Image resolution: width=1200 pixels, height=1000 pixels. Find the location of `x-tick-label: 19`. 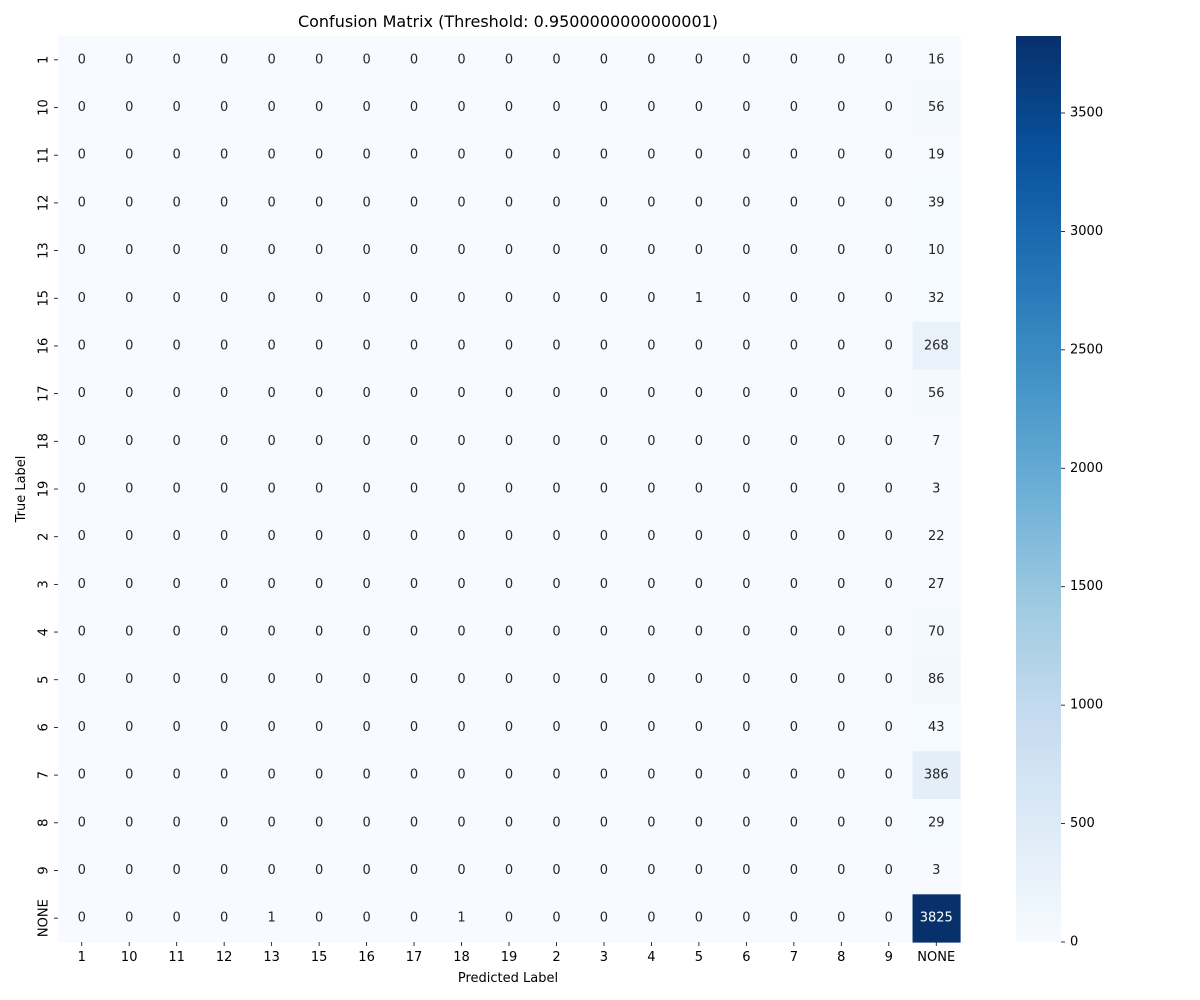

x-tick-label: 19 is located at coordinates (509, 957).